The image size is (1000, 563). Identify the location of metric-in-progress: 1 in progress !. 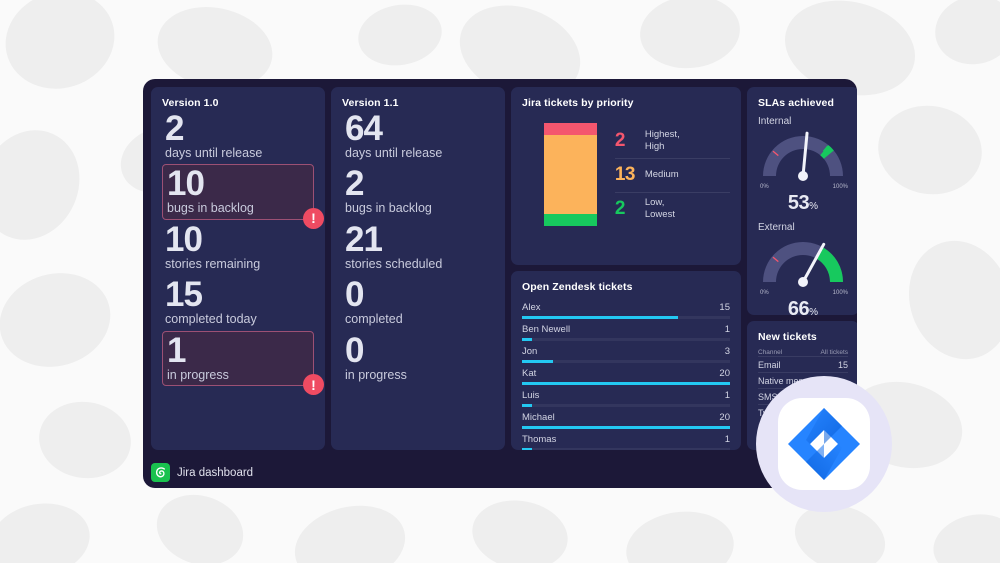
(243, 363).